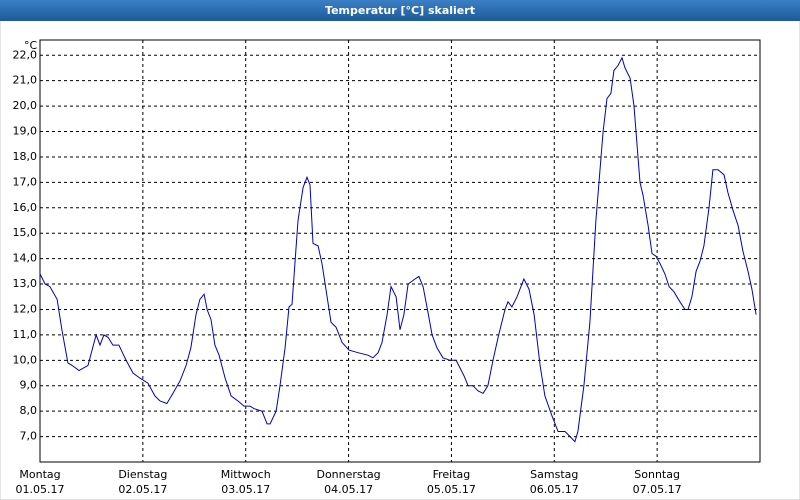 Image resolution: width=800 pixels, height=500 pixels. What do you see at coordinates (25, 207) in the screenshot?
I see `y-tick-label: 16,0` at bounding box center [25, 207].